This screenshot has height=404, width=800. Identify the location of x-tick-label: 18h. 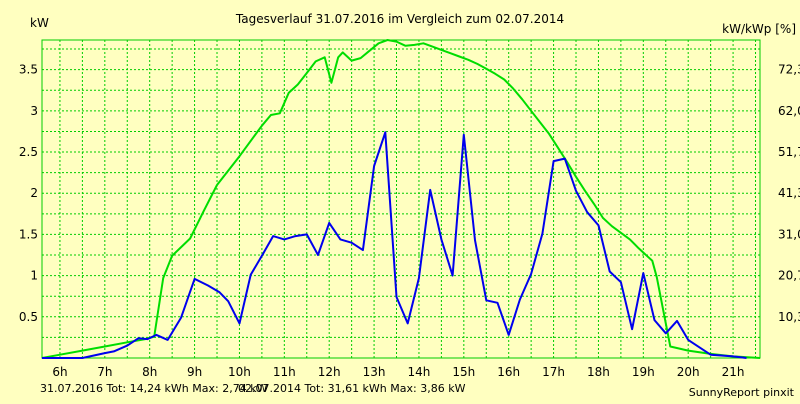
(598, 372).